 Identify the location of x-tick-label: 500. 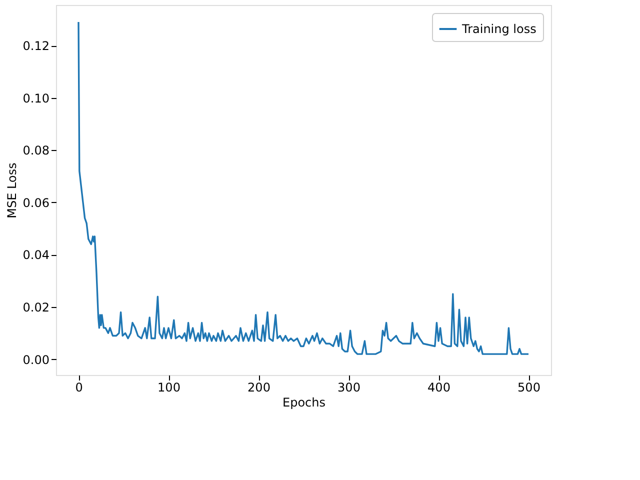
(529, 387).